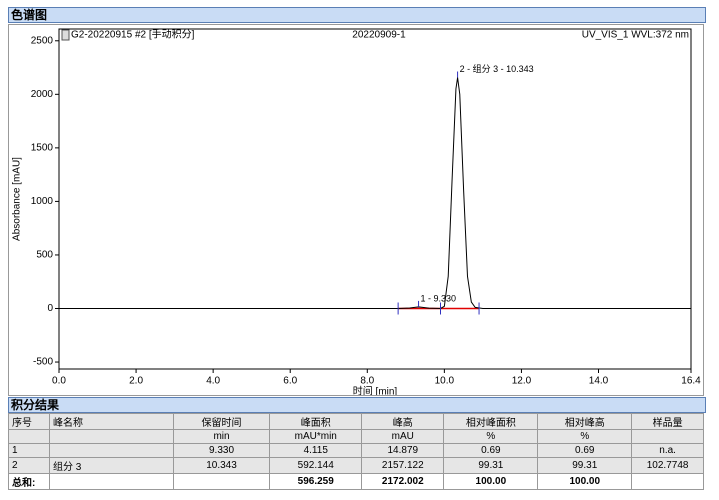 The height and width of the screenshot is (500, 719). I want to click on table-cell: 2157.122, so click(403, 465).